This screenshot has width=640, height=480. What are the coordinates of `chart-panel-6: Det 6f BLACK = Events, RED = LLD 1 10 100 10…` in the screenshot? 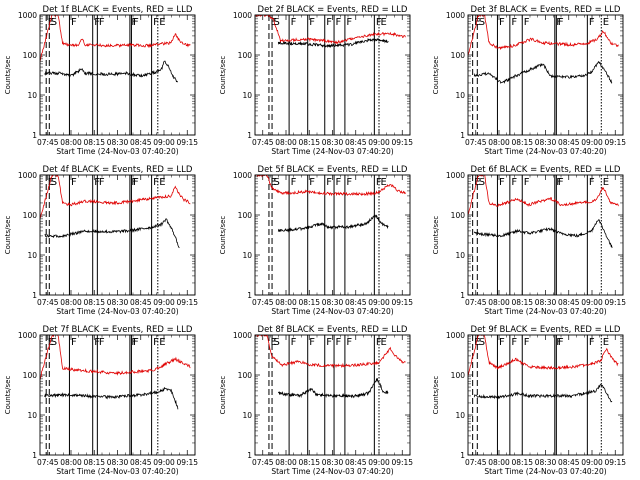 It's located at (529, 240).